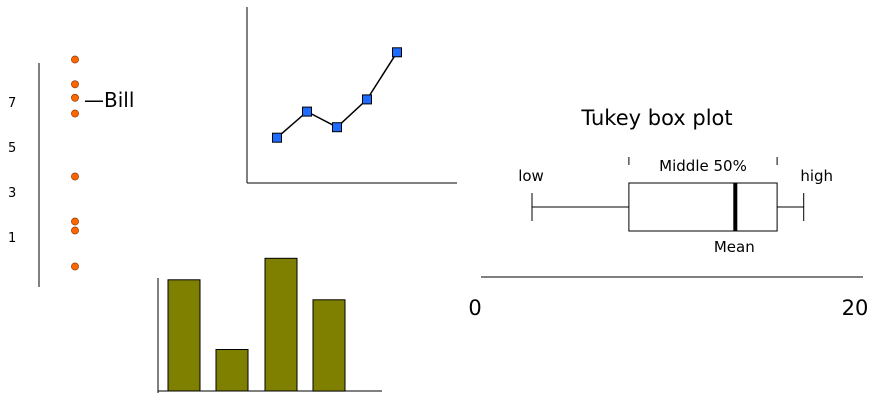 This screenshot has height=393, width=871. I want to click on box-plot-title: Tukey box plot, so click(656, 118).